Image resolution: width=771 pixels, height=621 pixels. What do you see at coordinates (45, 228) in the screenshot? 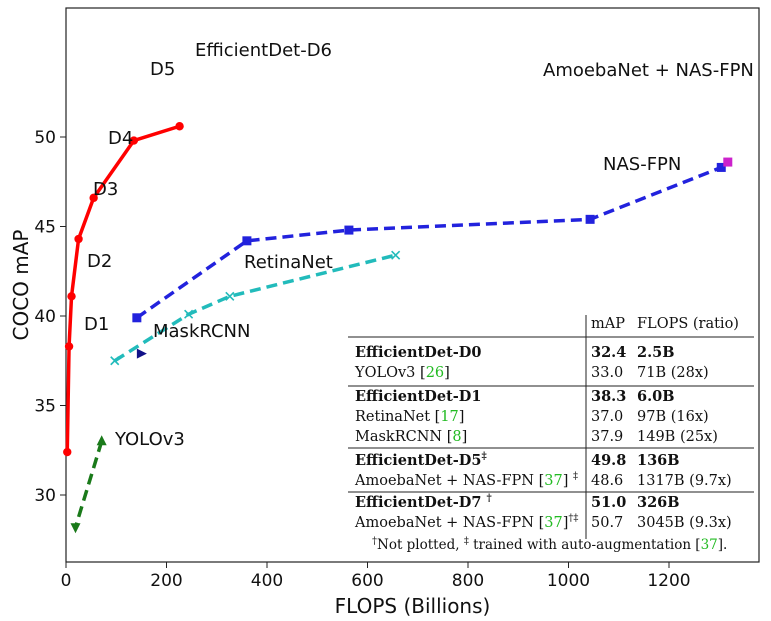
I see `y-tick-label: 45` at bounding box center [45, 228].